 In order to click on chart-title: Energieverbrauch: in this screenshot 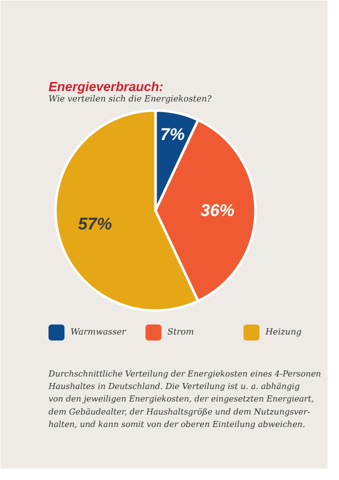, I will do `click(106, 86)`.